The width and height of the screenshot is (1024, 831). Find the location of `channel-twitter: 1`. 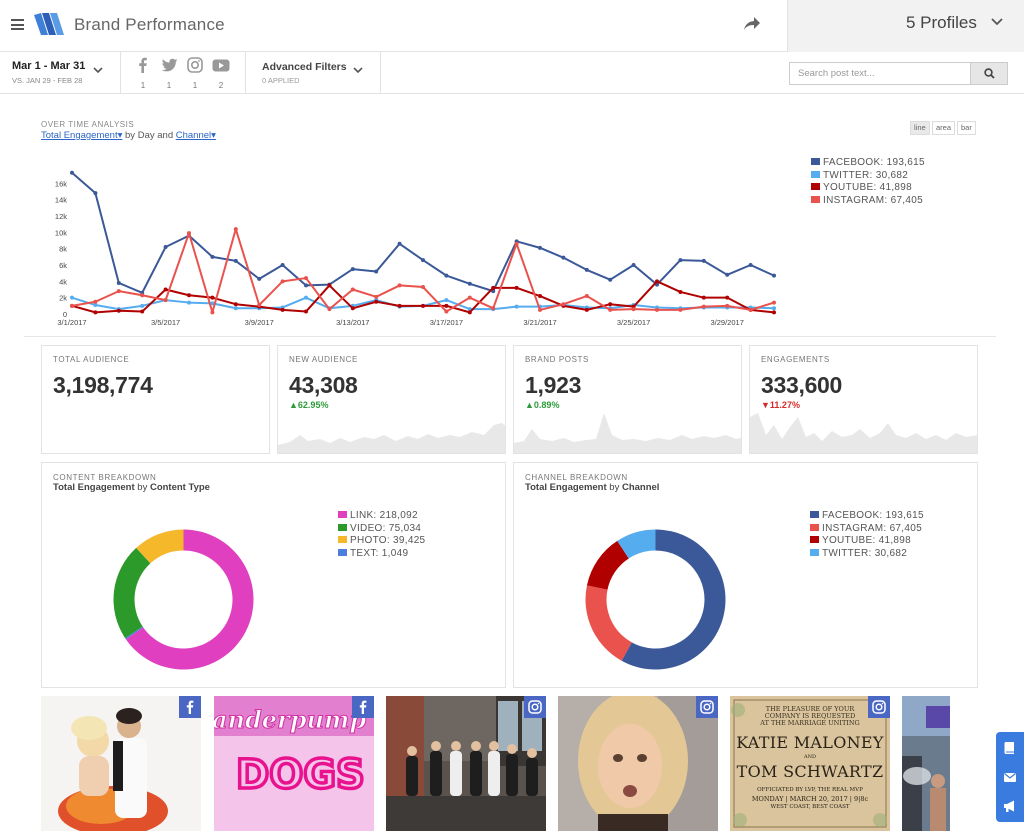

channel-twitter: 1 is located at coordinates (169, 74).